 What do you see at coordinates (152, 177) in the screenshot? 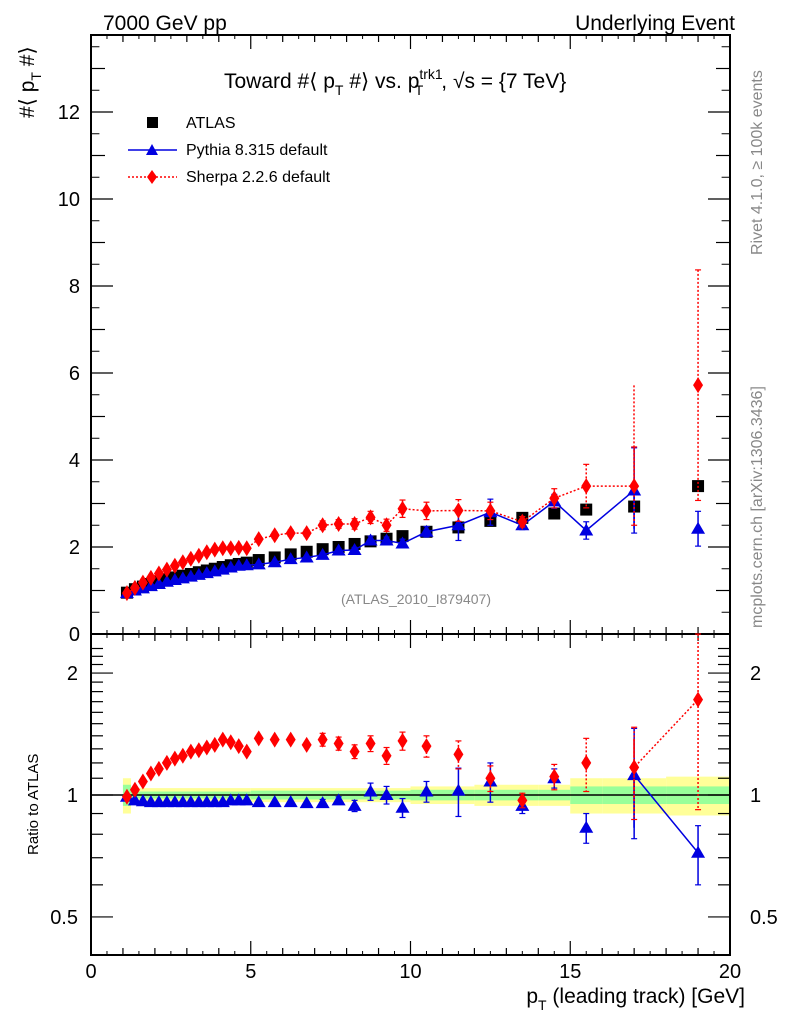
I see `legend-marker-sherpa` at bounding box center [152, 177].